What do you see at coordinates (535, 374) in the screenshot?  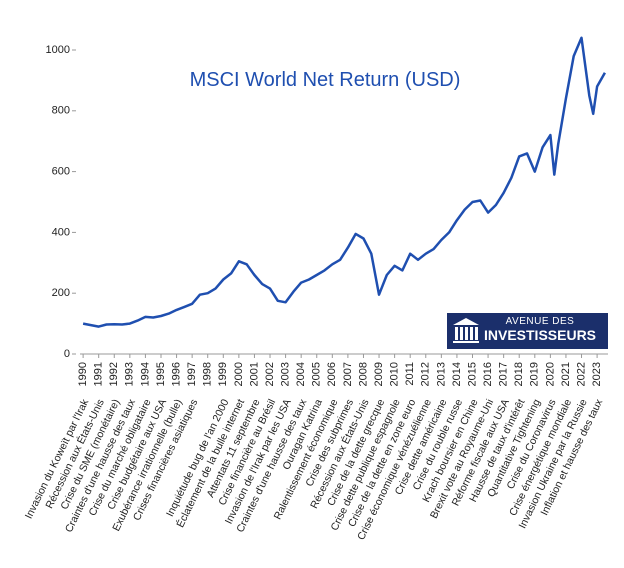 I see `x-tick-label: 2019` at bounding box center [535, 374].